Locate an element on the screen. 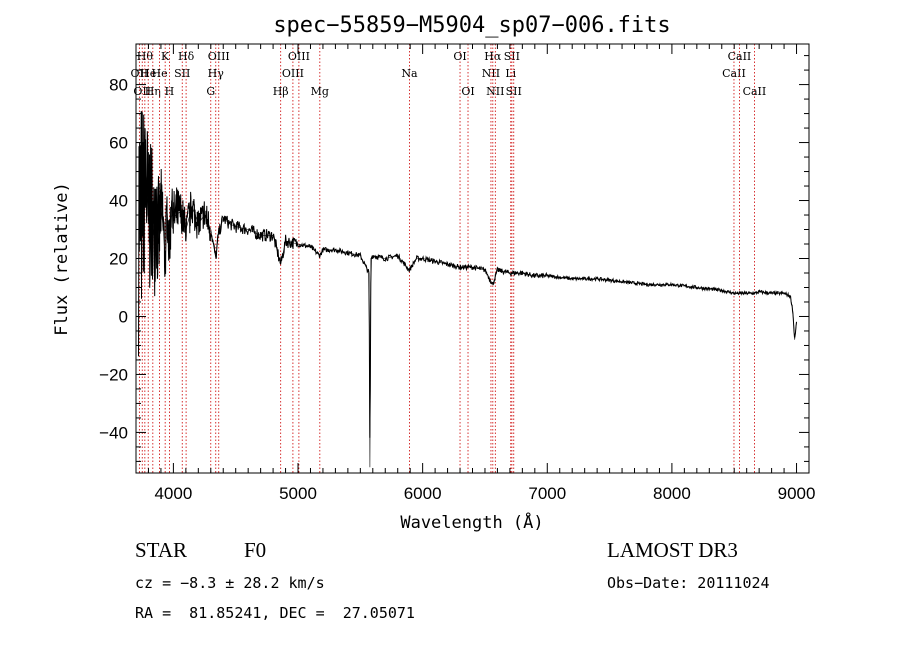 The width and height of the screenshot is (900, 649). y-tick-label: 20 is located at coordinates (118, 259).